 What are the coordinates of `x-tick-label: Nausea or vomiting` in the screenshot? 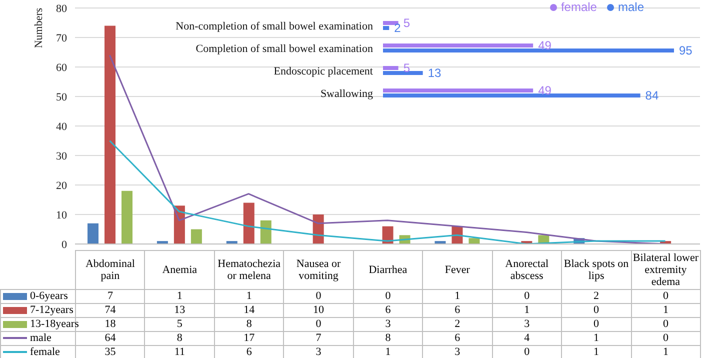 It's located at (319, 270).